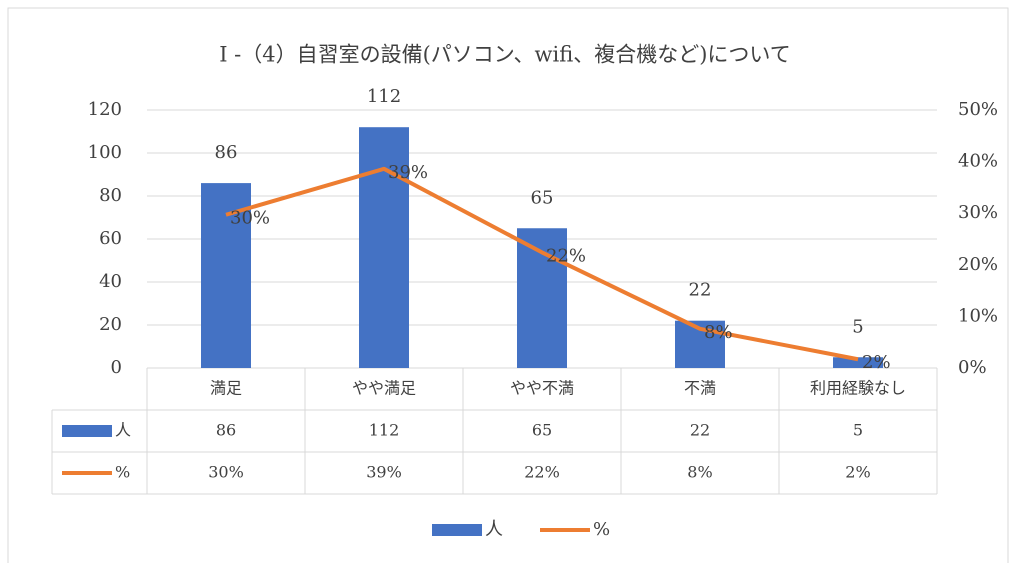 The width and height of the screenshot is (1011, 563). I want to click on category-label: 不満, so click(700, 388).